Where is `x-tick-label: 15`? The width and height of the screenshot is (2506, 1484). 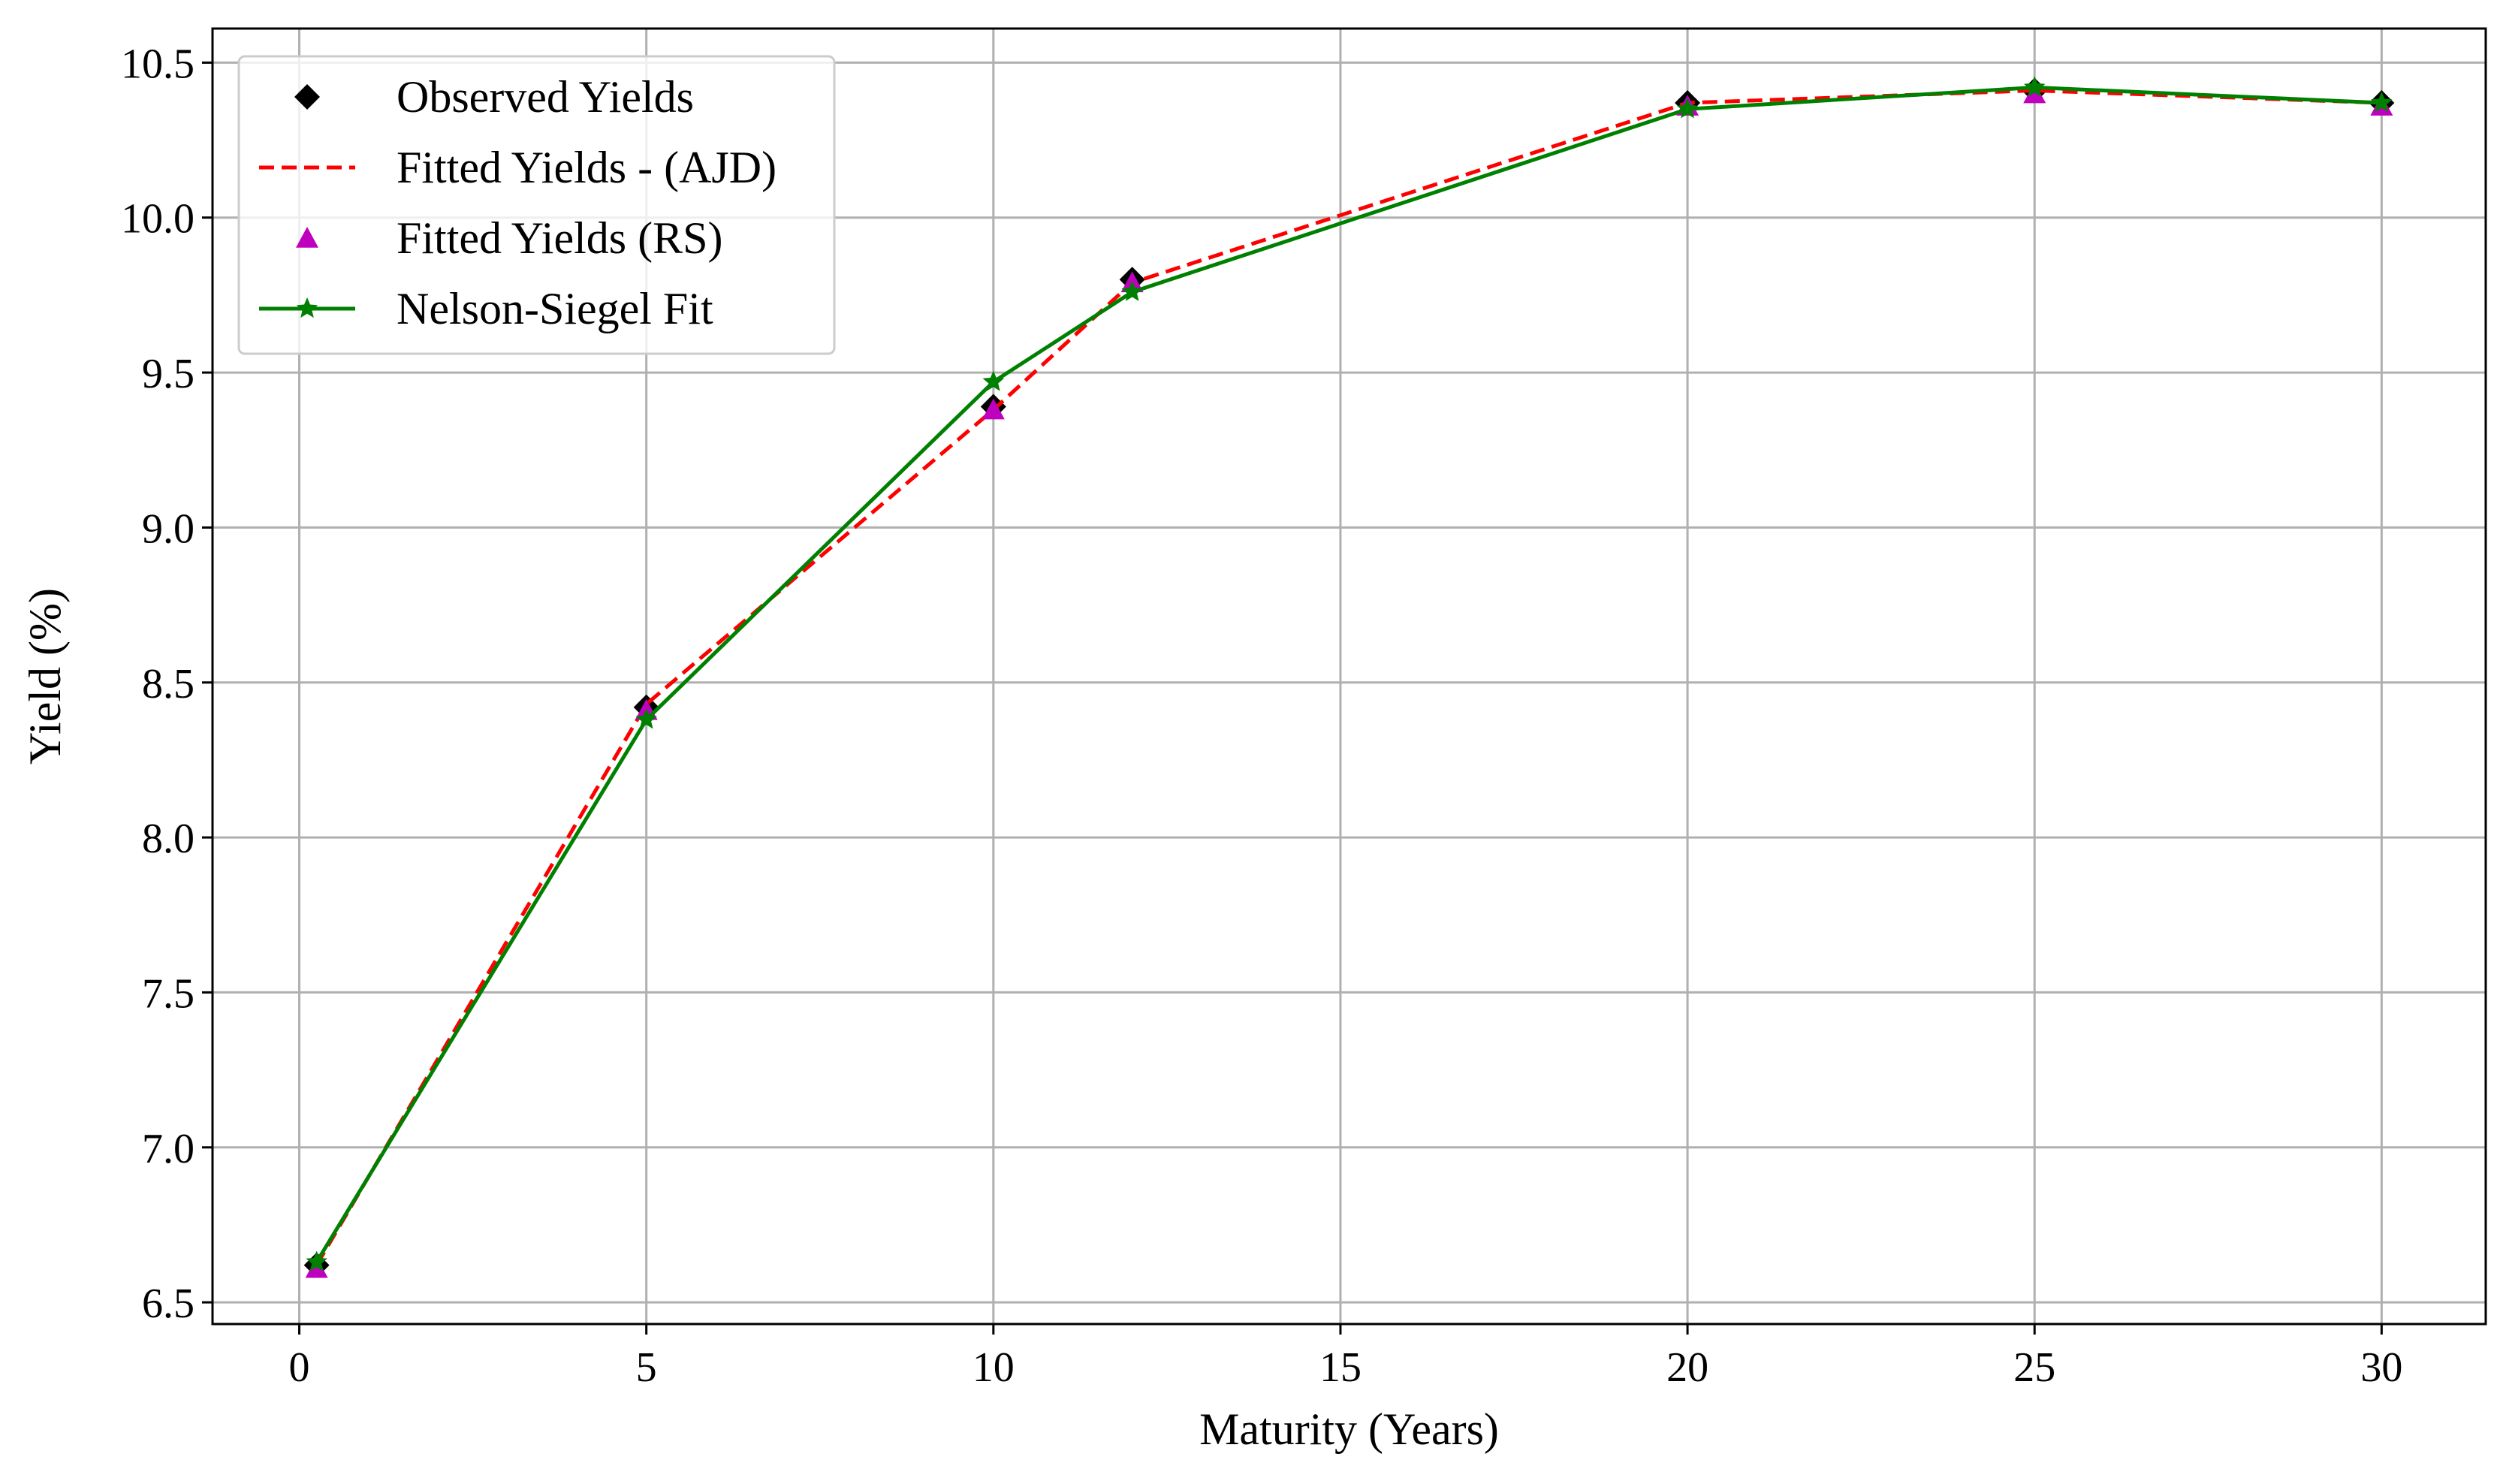 x-tick-label: 15 is located at coordinates (1341, 1367).